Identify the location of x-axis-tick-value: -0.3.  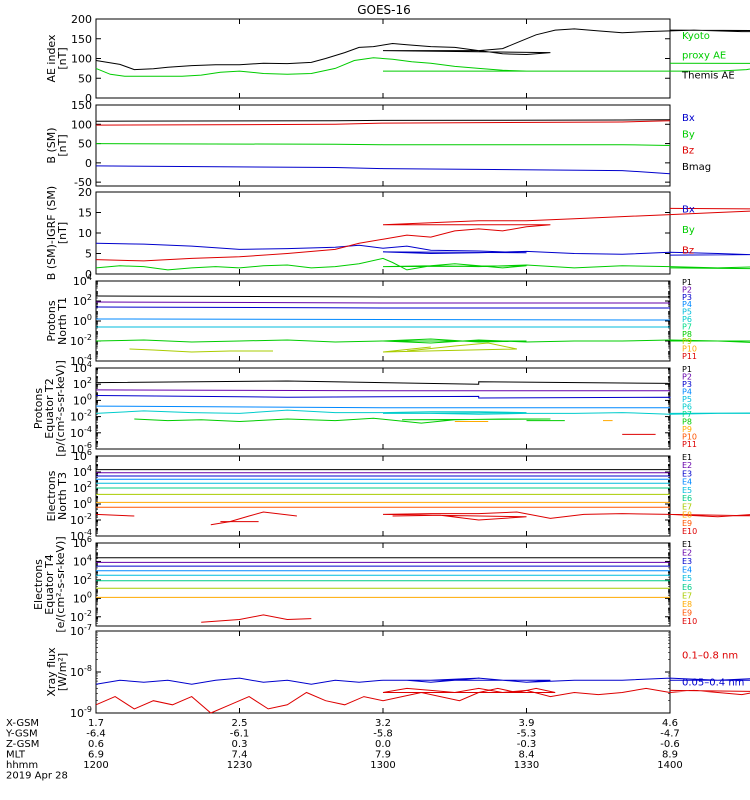
(527, 744).